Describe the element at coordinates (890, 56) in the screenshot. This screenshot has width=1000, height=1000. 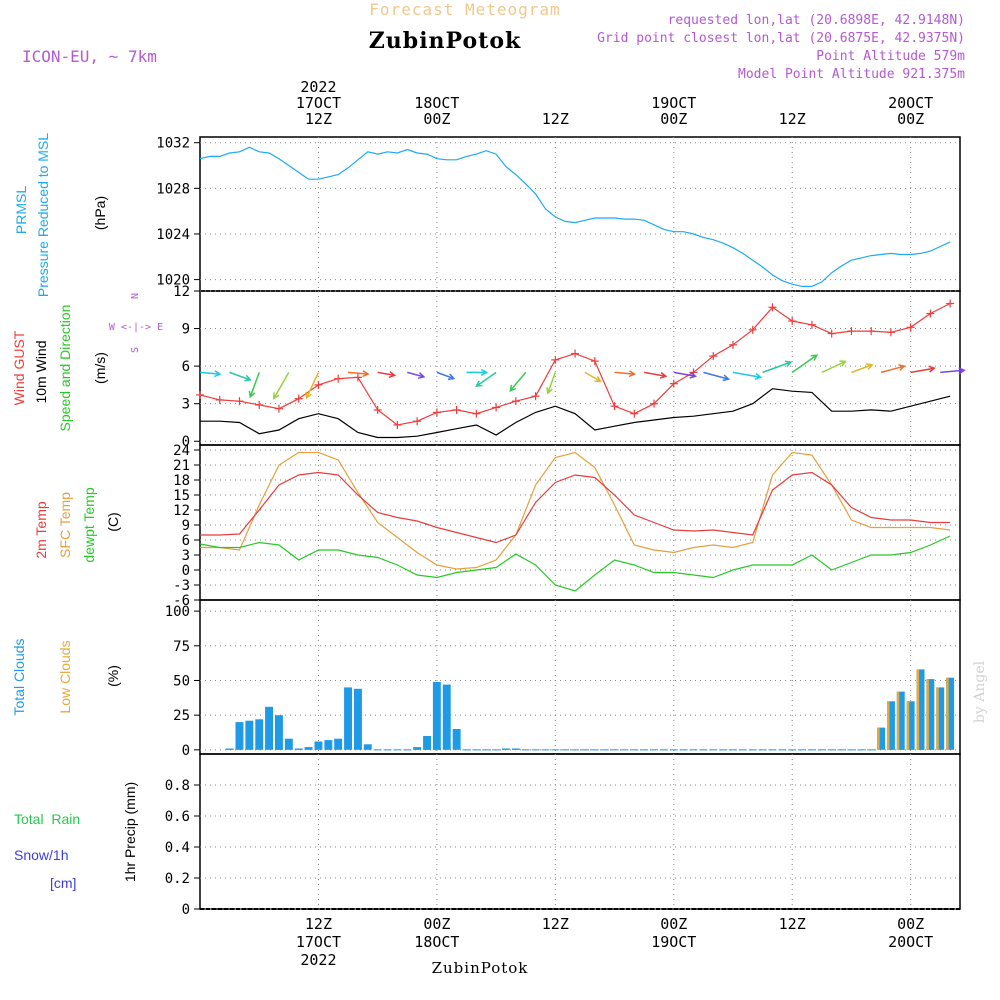
I see `point-altitude: Point Altitude 579m` at that location.